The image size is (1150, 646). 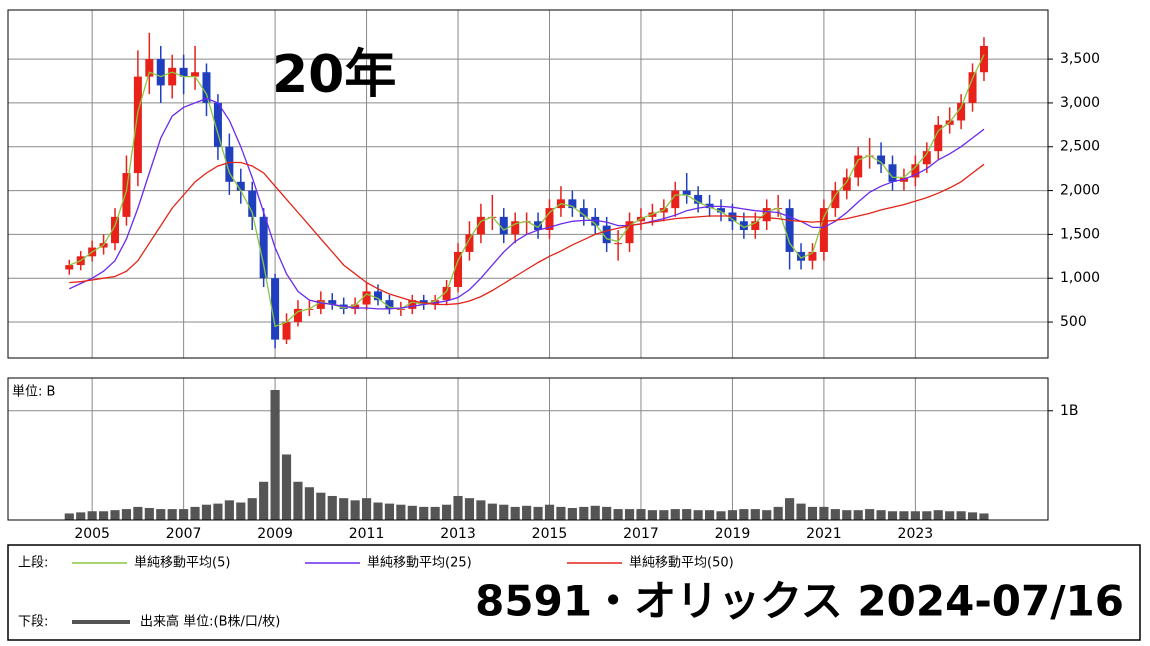 What do you see at coordinates (458, 534) in the screenshot?
I see `x-tick-label: 2013` at bounding box center [458, 534].